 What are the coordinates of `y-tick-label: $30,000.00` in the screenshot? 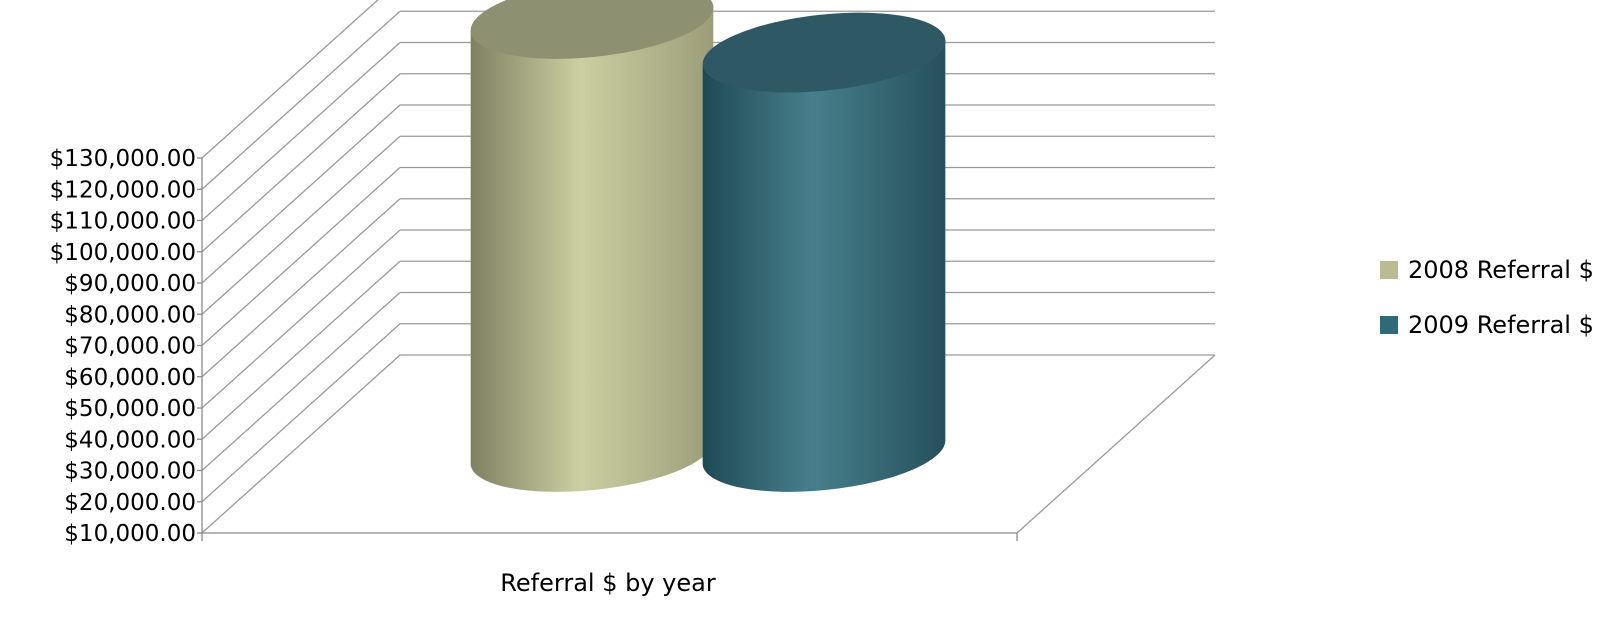 It's located at (130, 472).